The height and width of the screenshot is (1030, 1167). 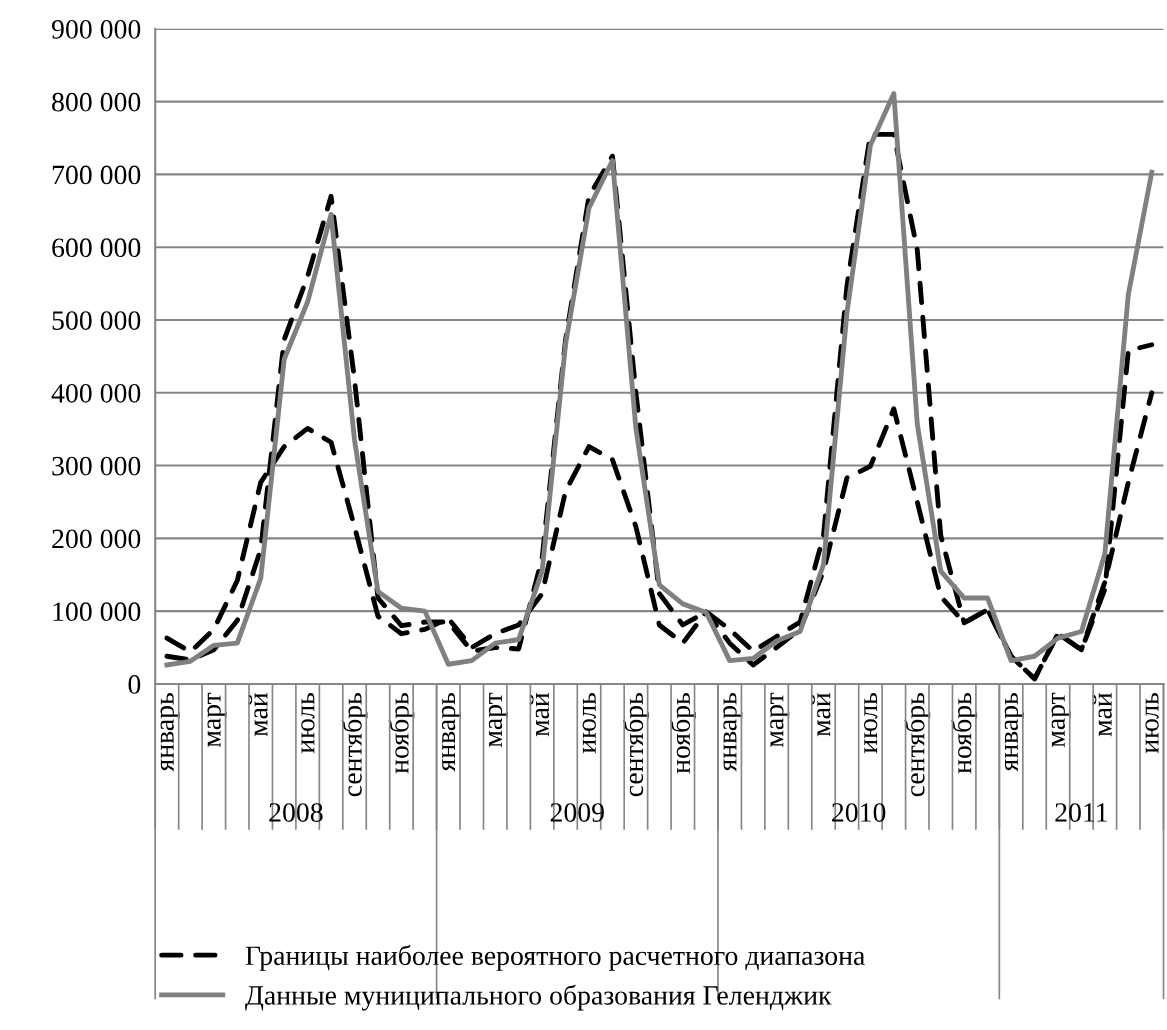 What do you see at coordinates (96, 175) in the screenshot?
I see `y-tick-label: 700 000` at bounding box center [96, 175].